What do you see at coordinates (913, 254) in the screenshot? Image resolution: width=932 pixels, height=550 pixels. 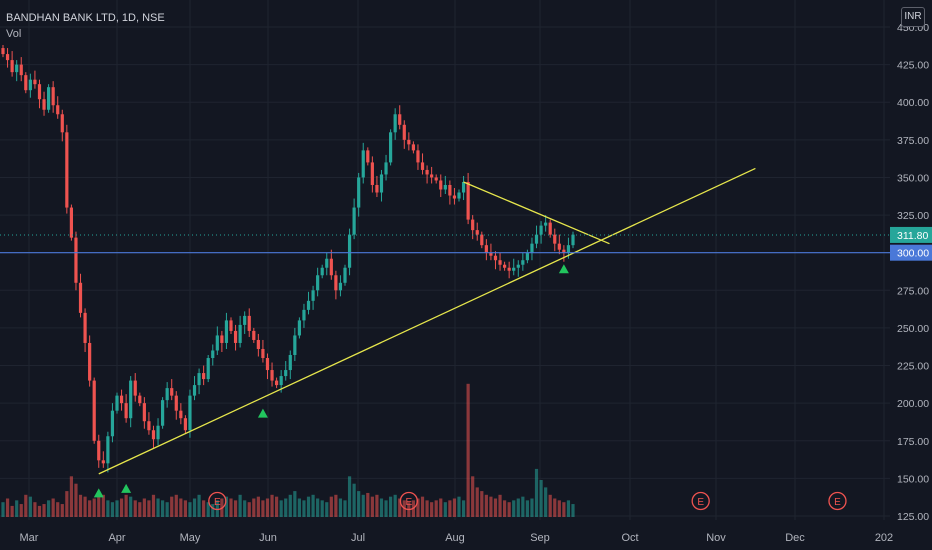 I see `horizontal-line-label: 300.00` at bounding box center [913, 254].